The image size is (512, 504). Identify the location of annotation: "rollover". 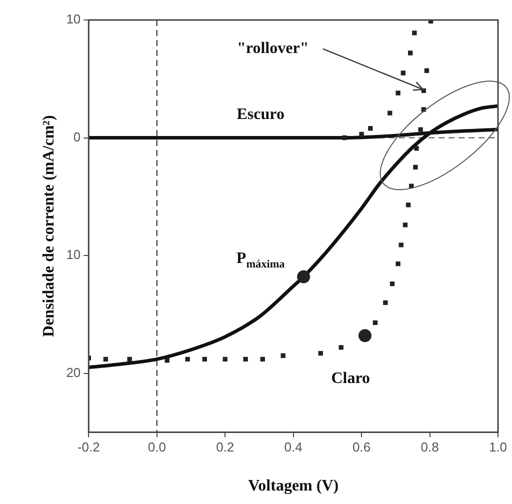
(273, 48).